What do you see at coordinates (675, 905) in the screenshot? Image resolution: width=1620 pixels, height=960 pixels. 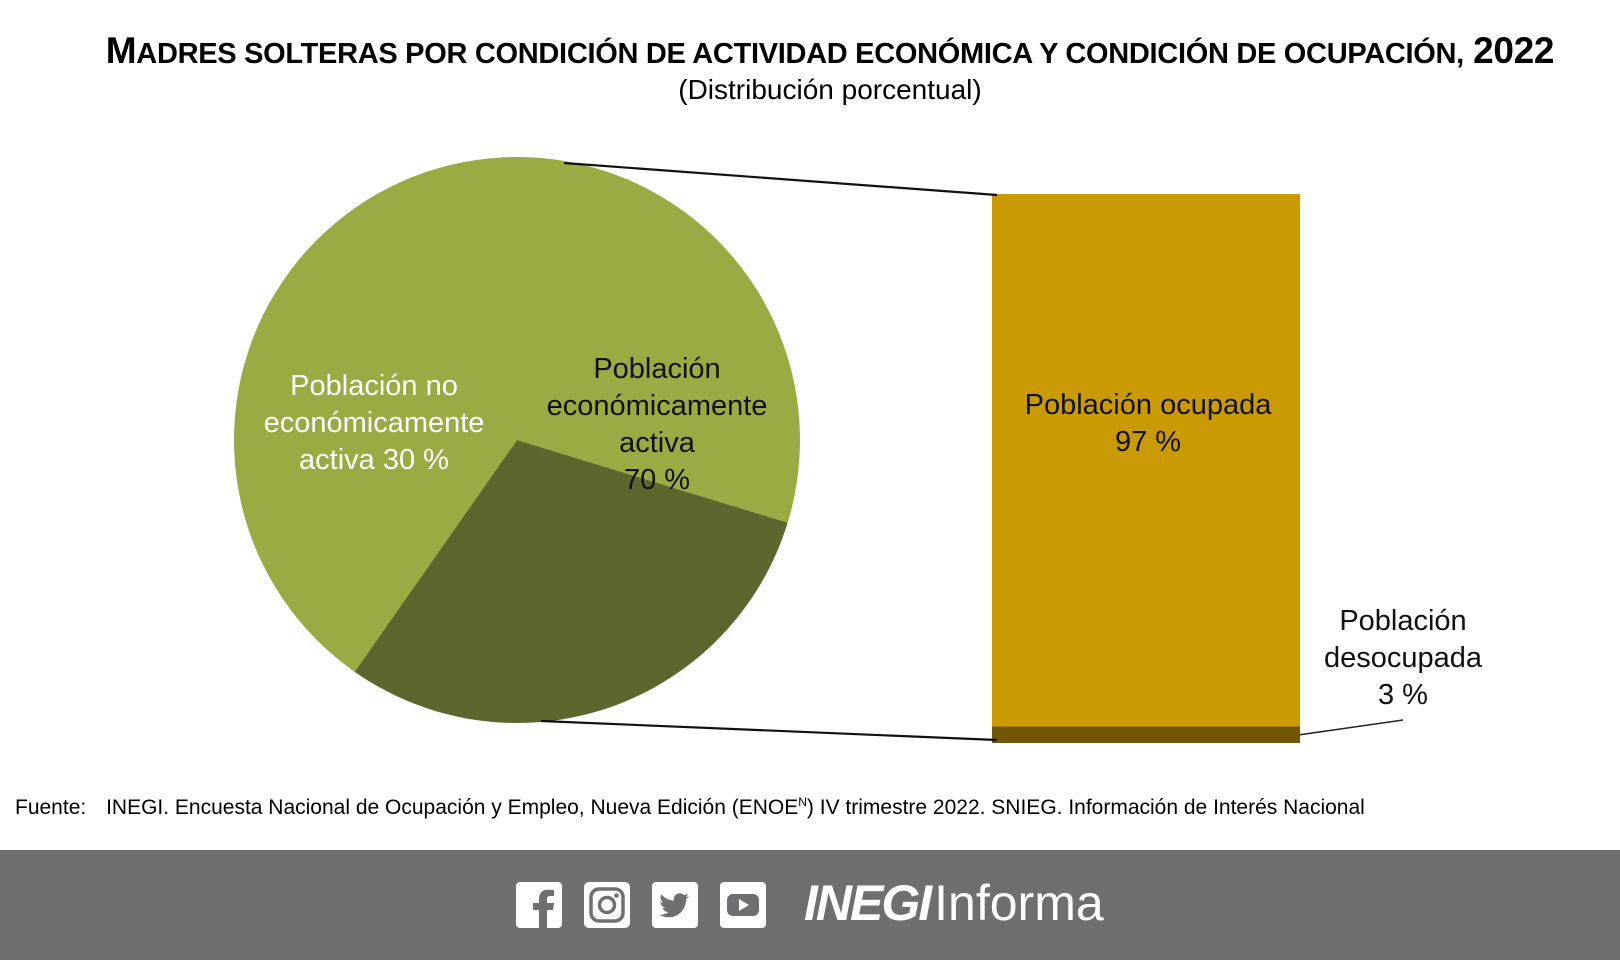 I see `twitter-icon` at bounding box center [675, 905].